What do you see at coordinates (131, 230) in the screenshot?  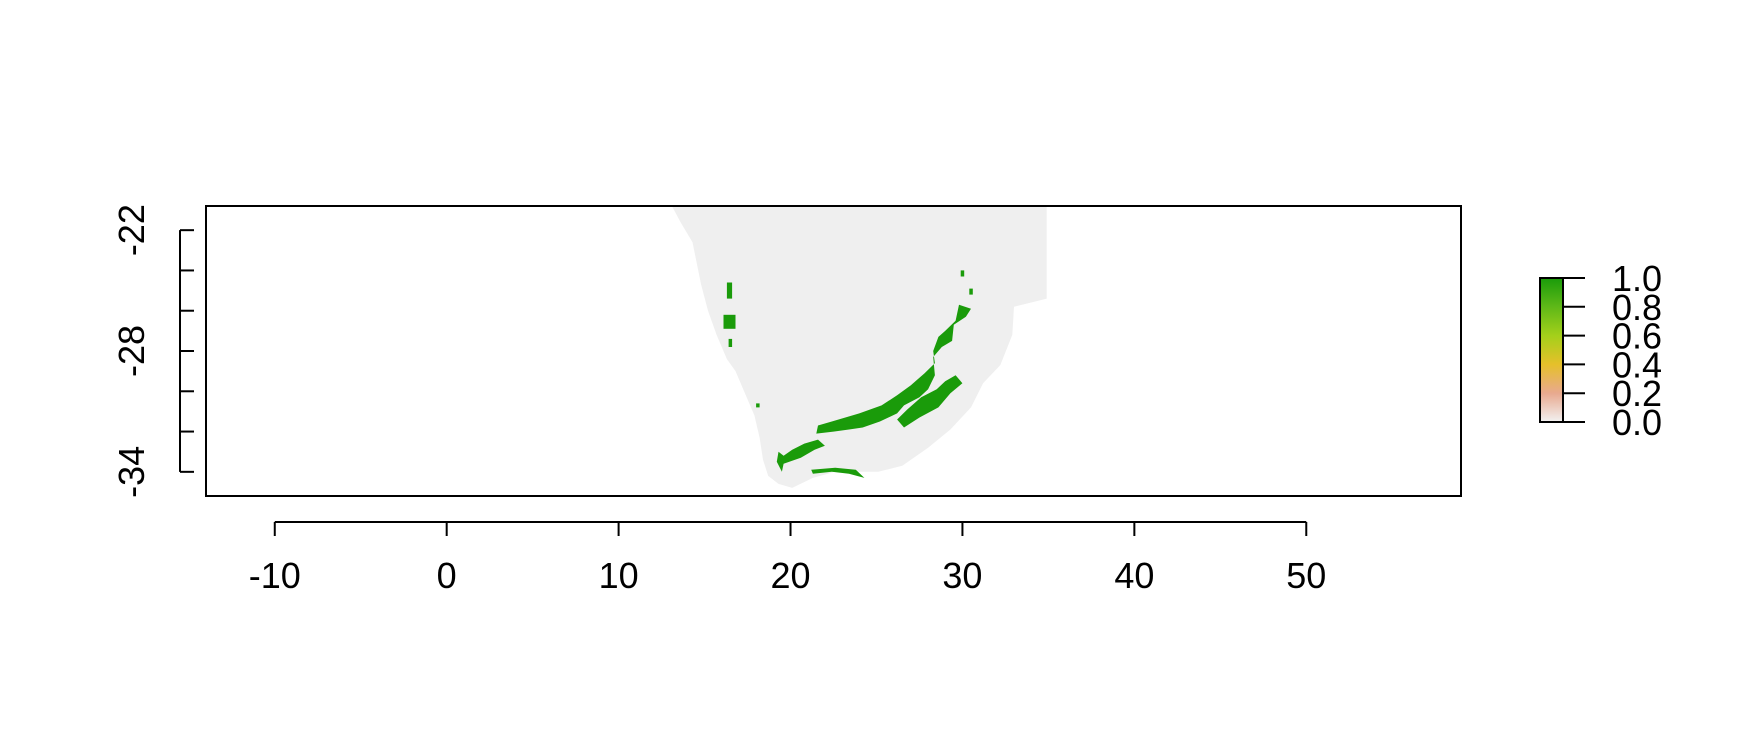 I see `y-tick-label: -22` at bounding box center [131, 230].